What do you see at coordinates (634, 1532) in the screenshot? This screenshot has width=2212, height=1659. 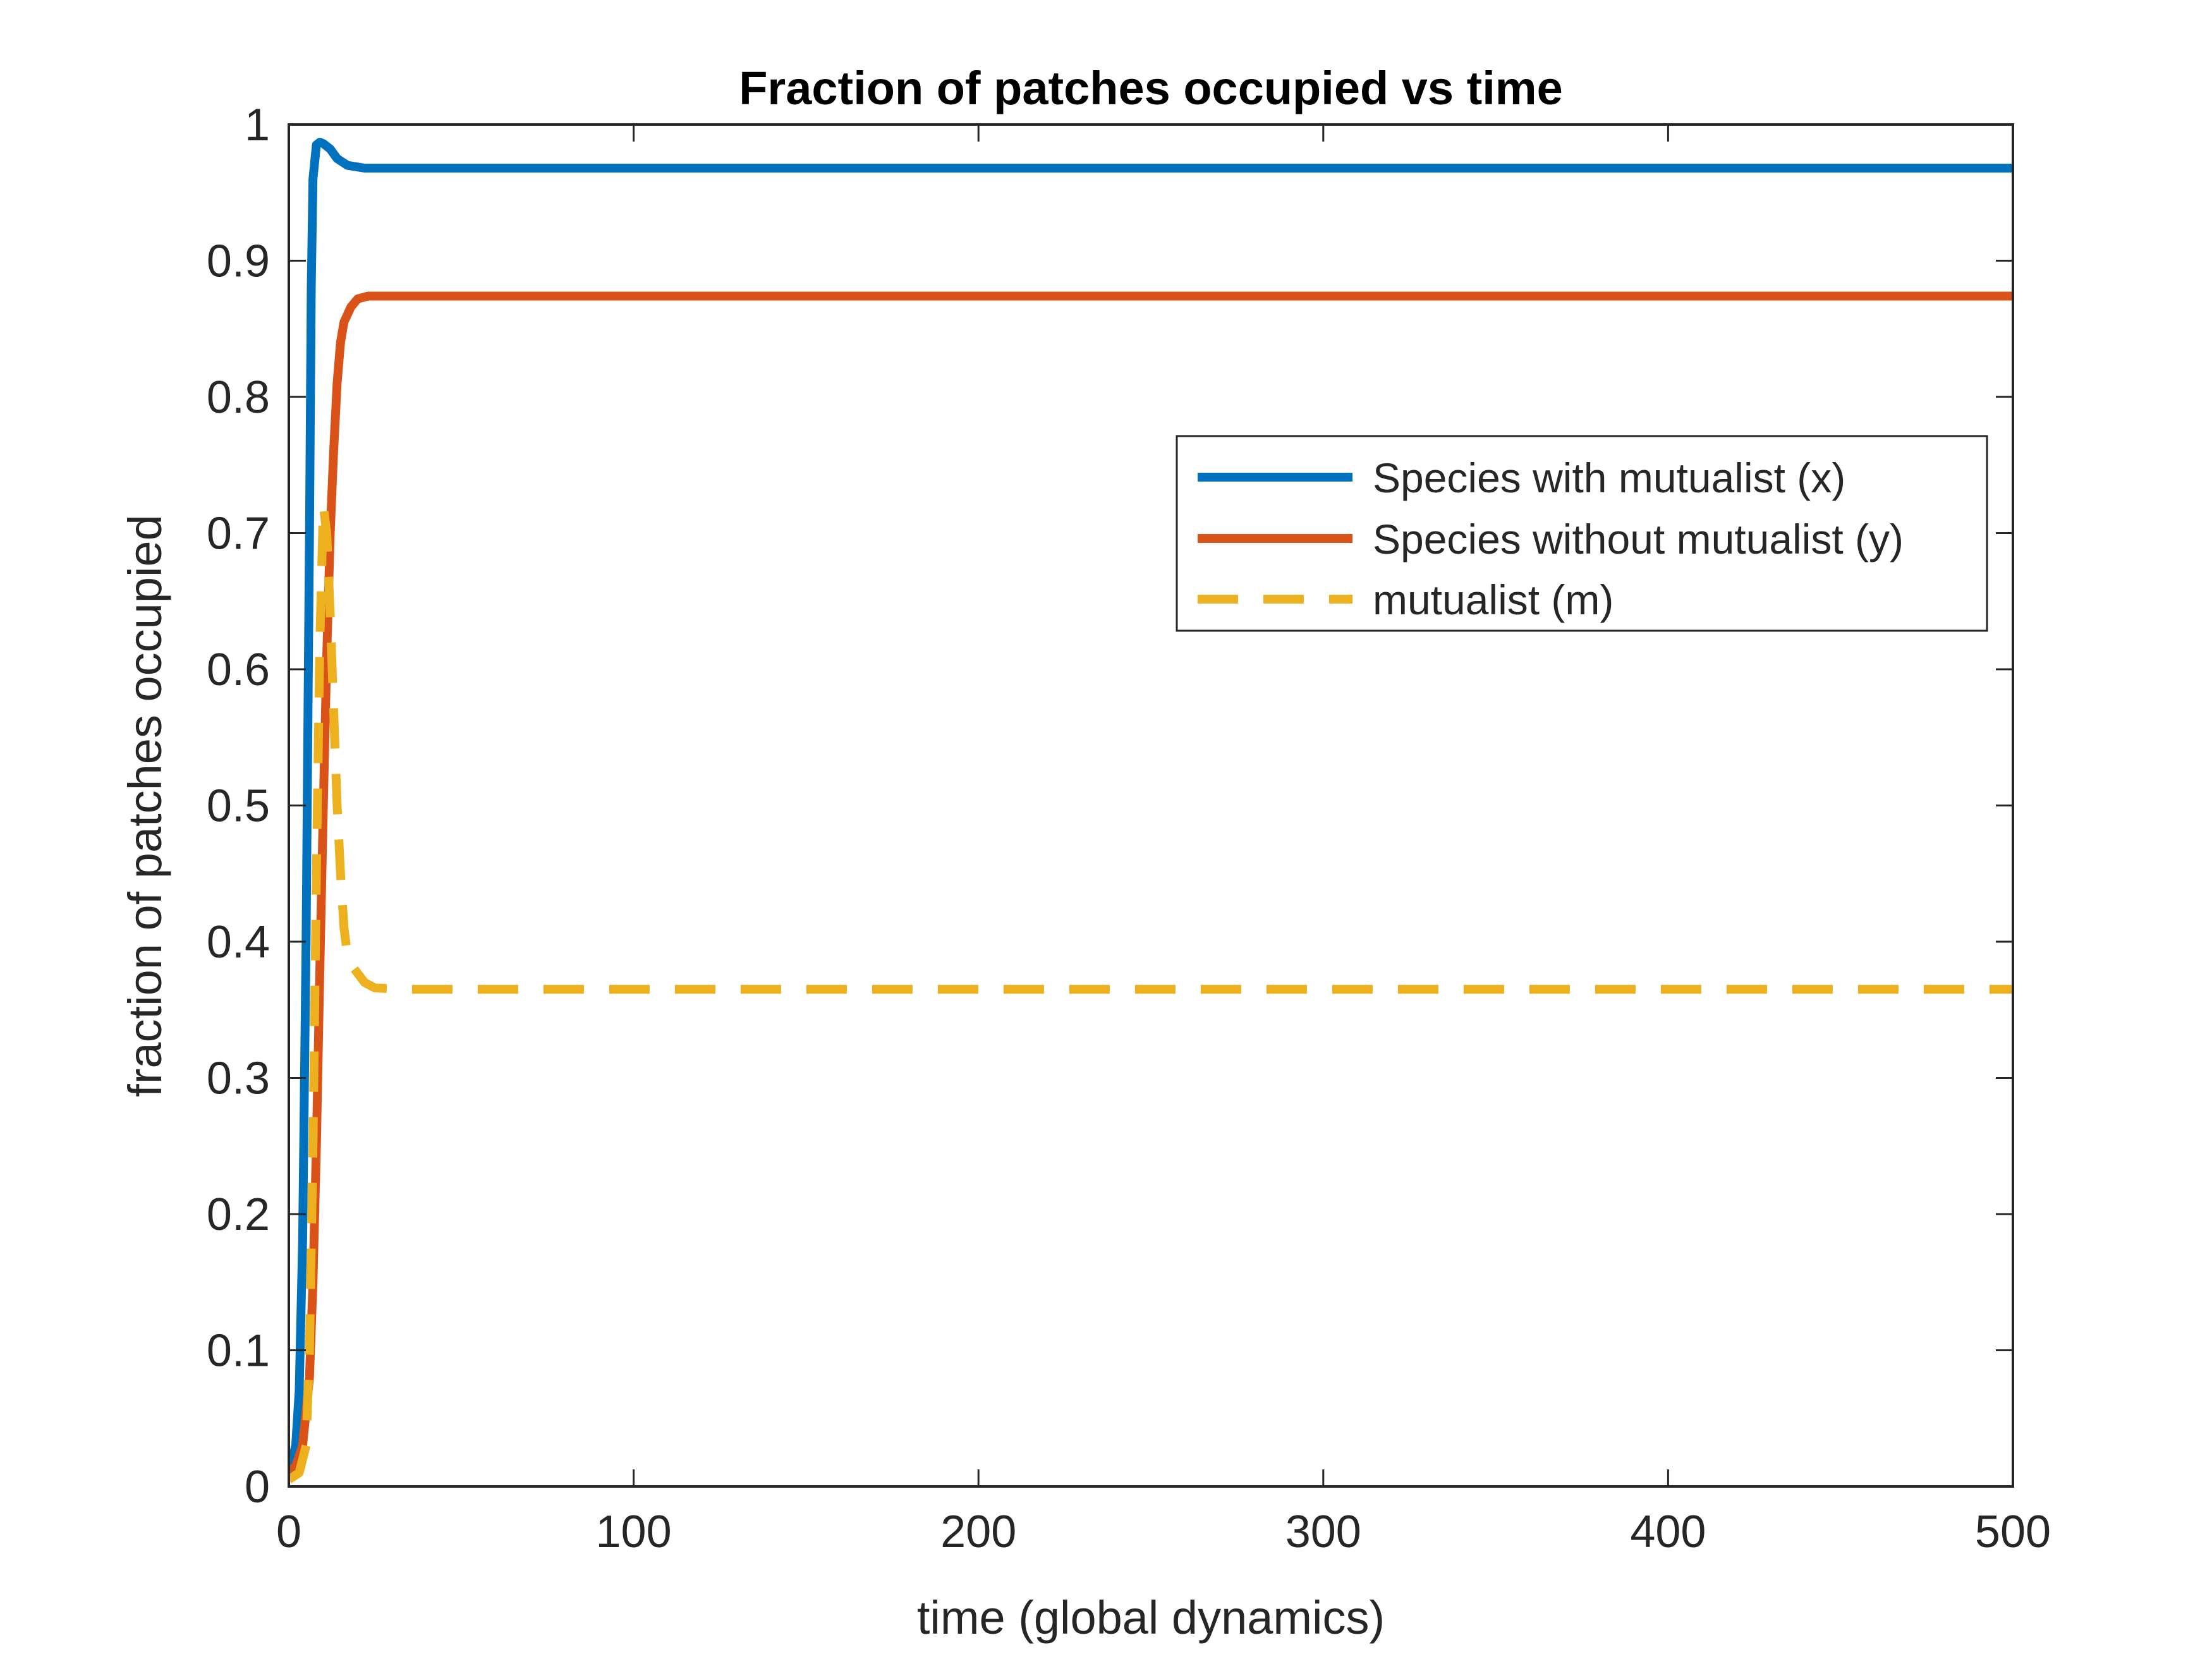 I see `x-tick-label: 100` at bounding box center [634, 1532].